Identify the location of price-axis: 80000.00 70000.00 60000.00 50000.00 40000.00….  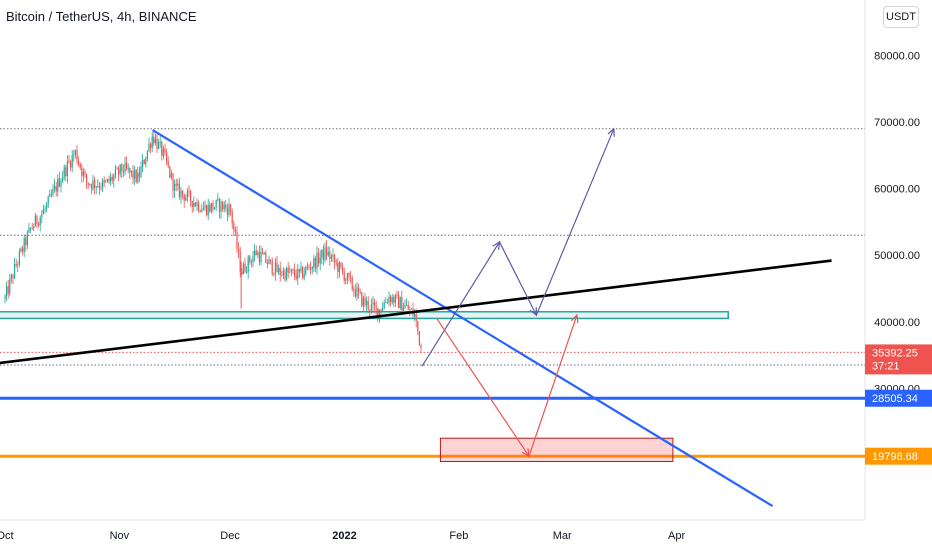
(898, 258).